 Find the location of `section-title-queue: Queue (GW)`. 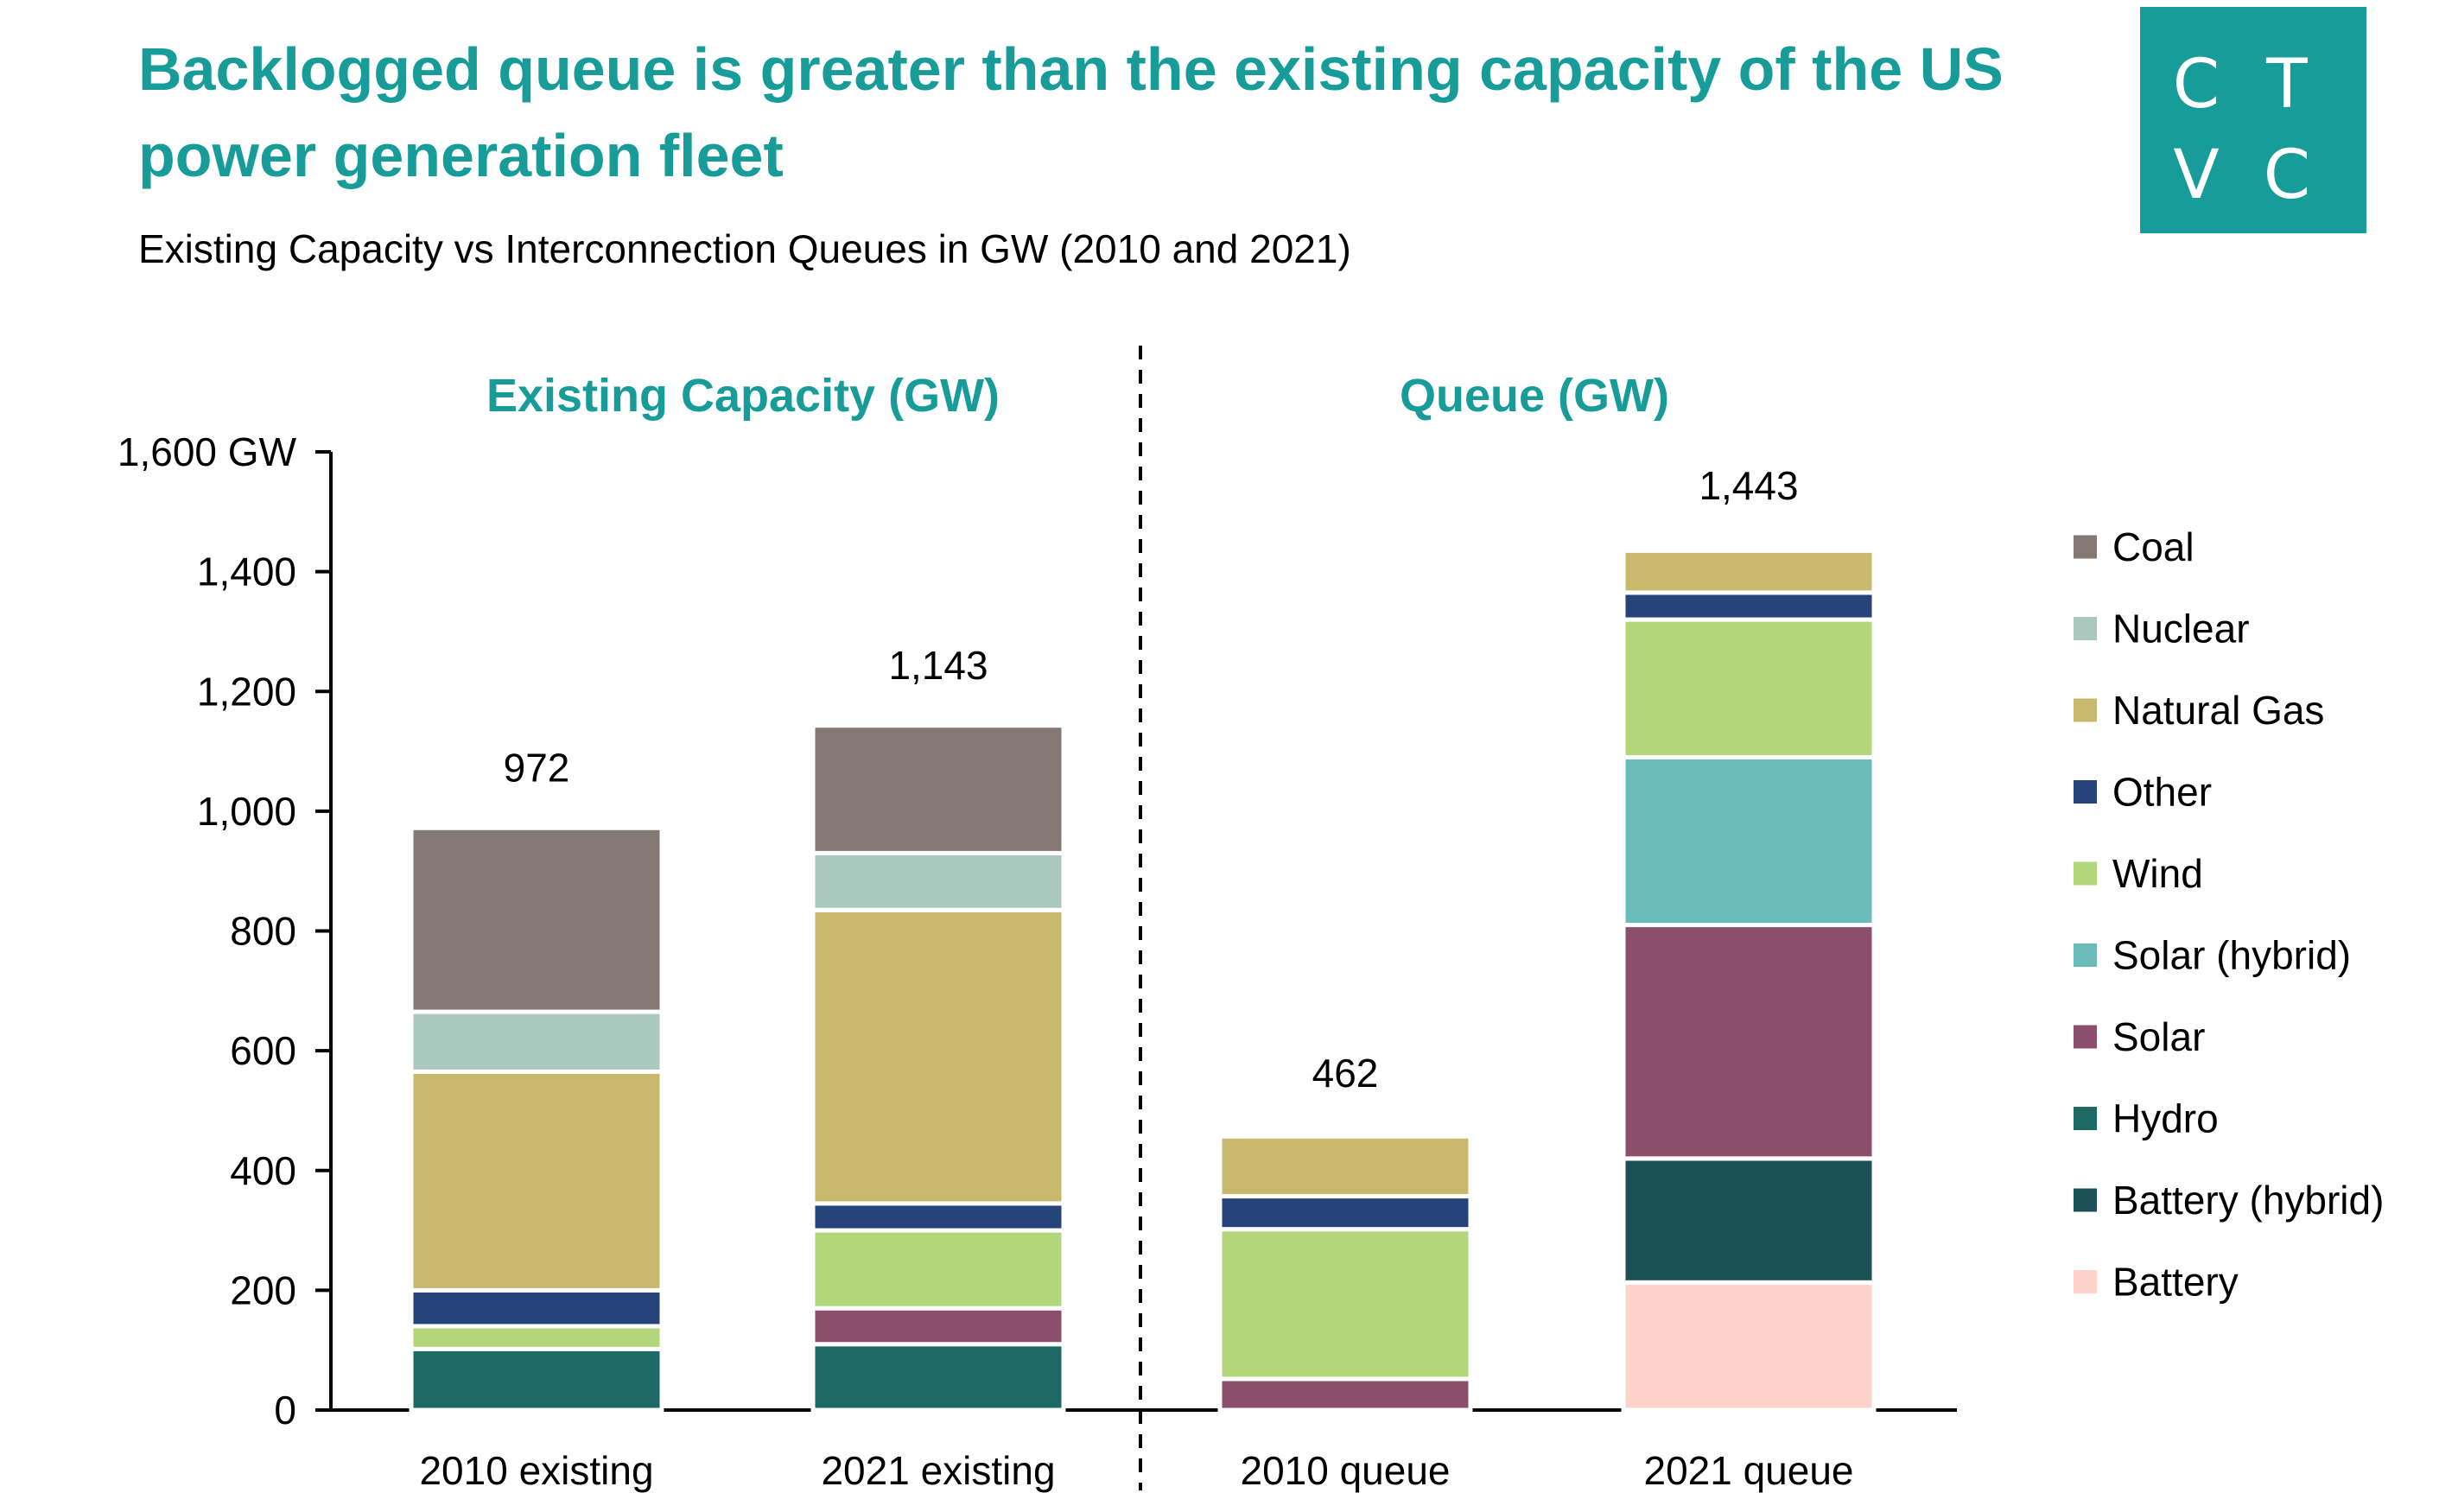

section-title-queue: Queue (GW) is located at coordinates (1534, 396).